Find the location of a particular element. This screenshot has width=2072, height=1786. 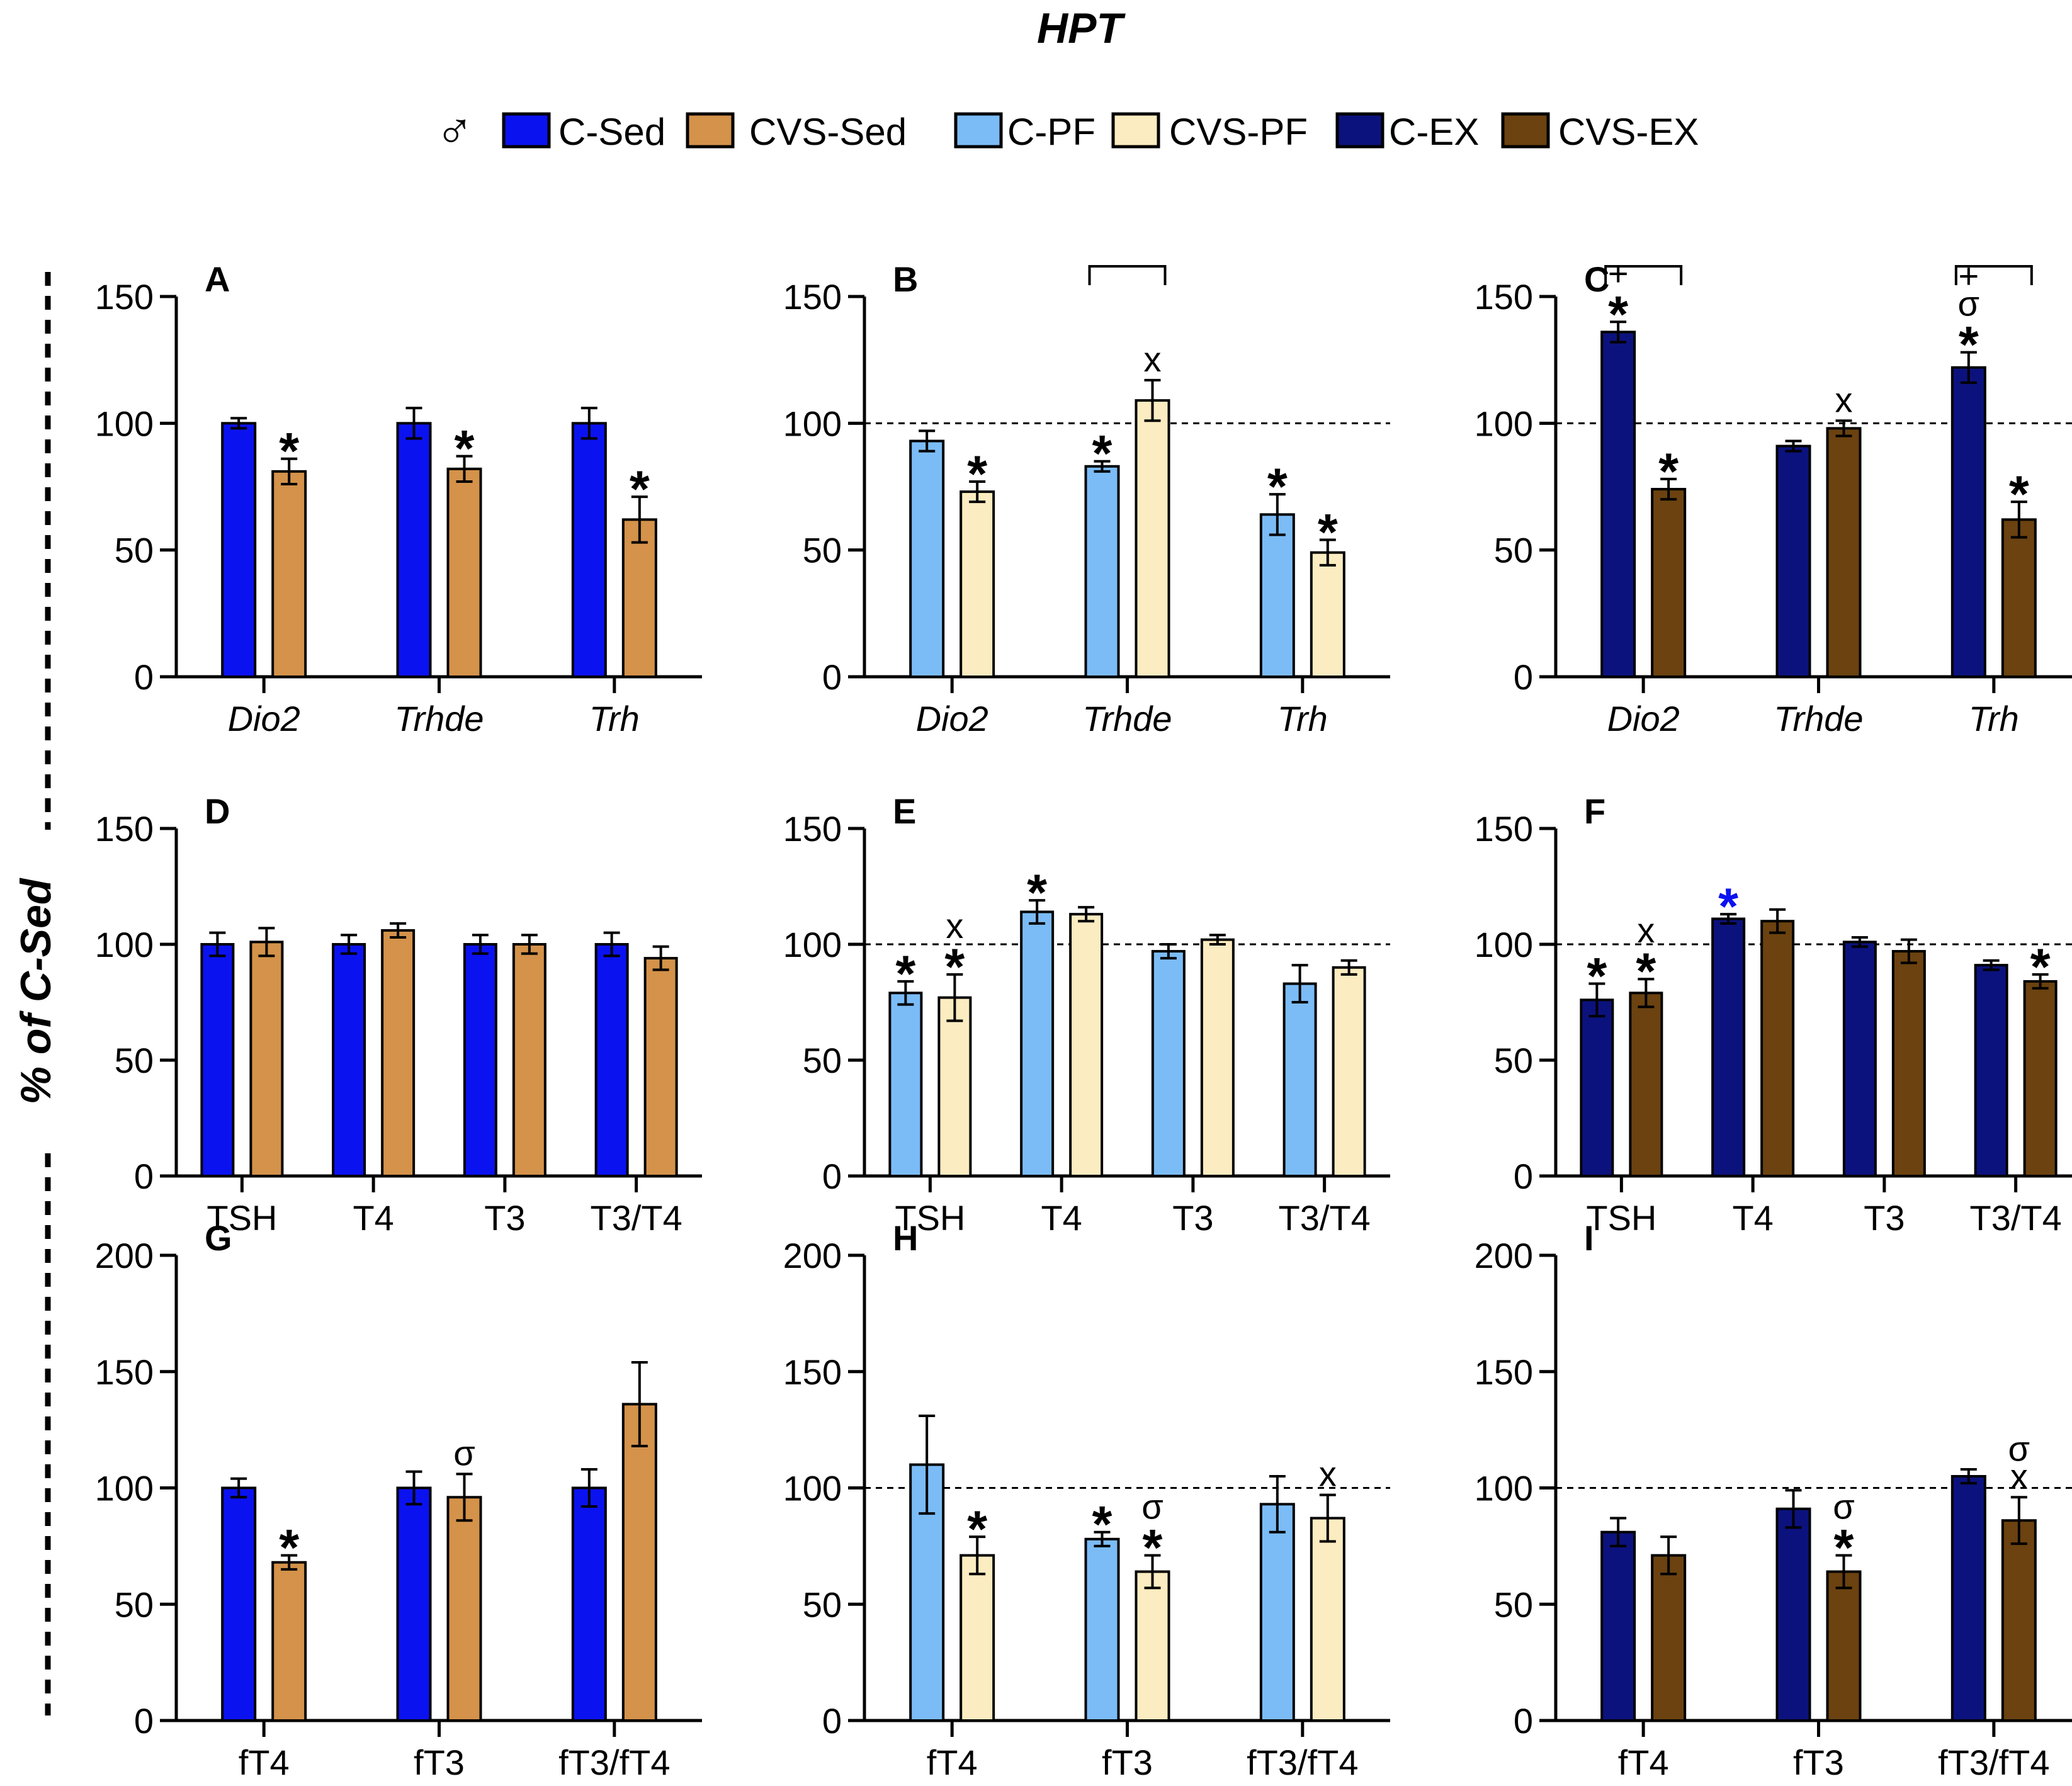

legend: ♂ C-Sed CVS-Sed C-PF CVS-PF C-EX CVS-EX is located at coordinates (1067, 131).